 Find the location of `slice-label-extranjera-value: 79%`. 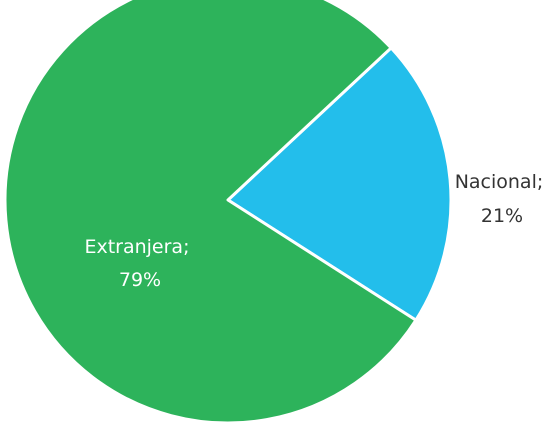

slice-label-extranjera-value: 79% is located at coordinates (140, 280).